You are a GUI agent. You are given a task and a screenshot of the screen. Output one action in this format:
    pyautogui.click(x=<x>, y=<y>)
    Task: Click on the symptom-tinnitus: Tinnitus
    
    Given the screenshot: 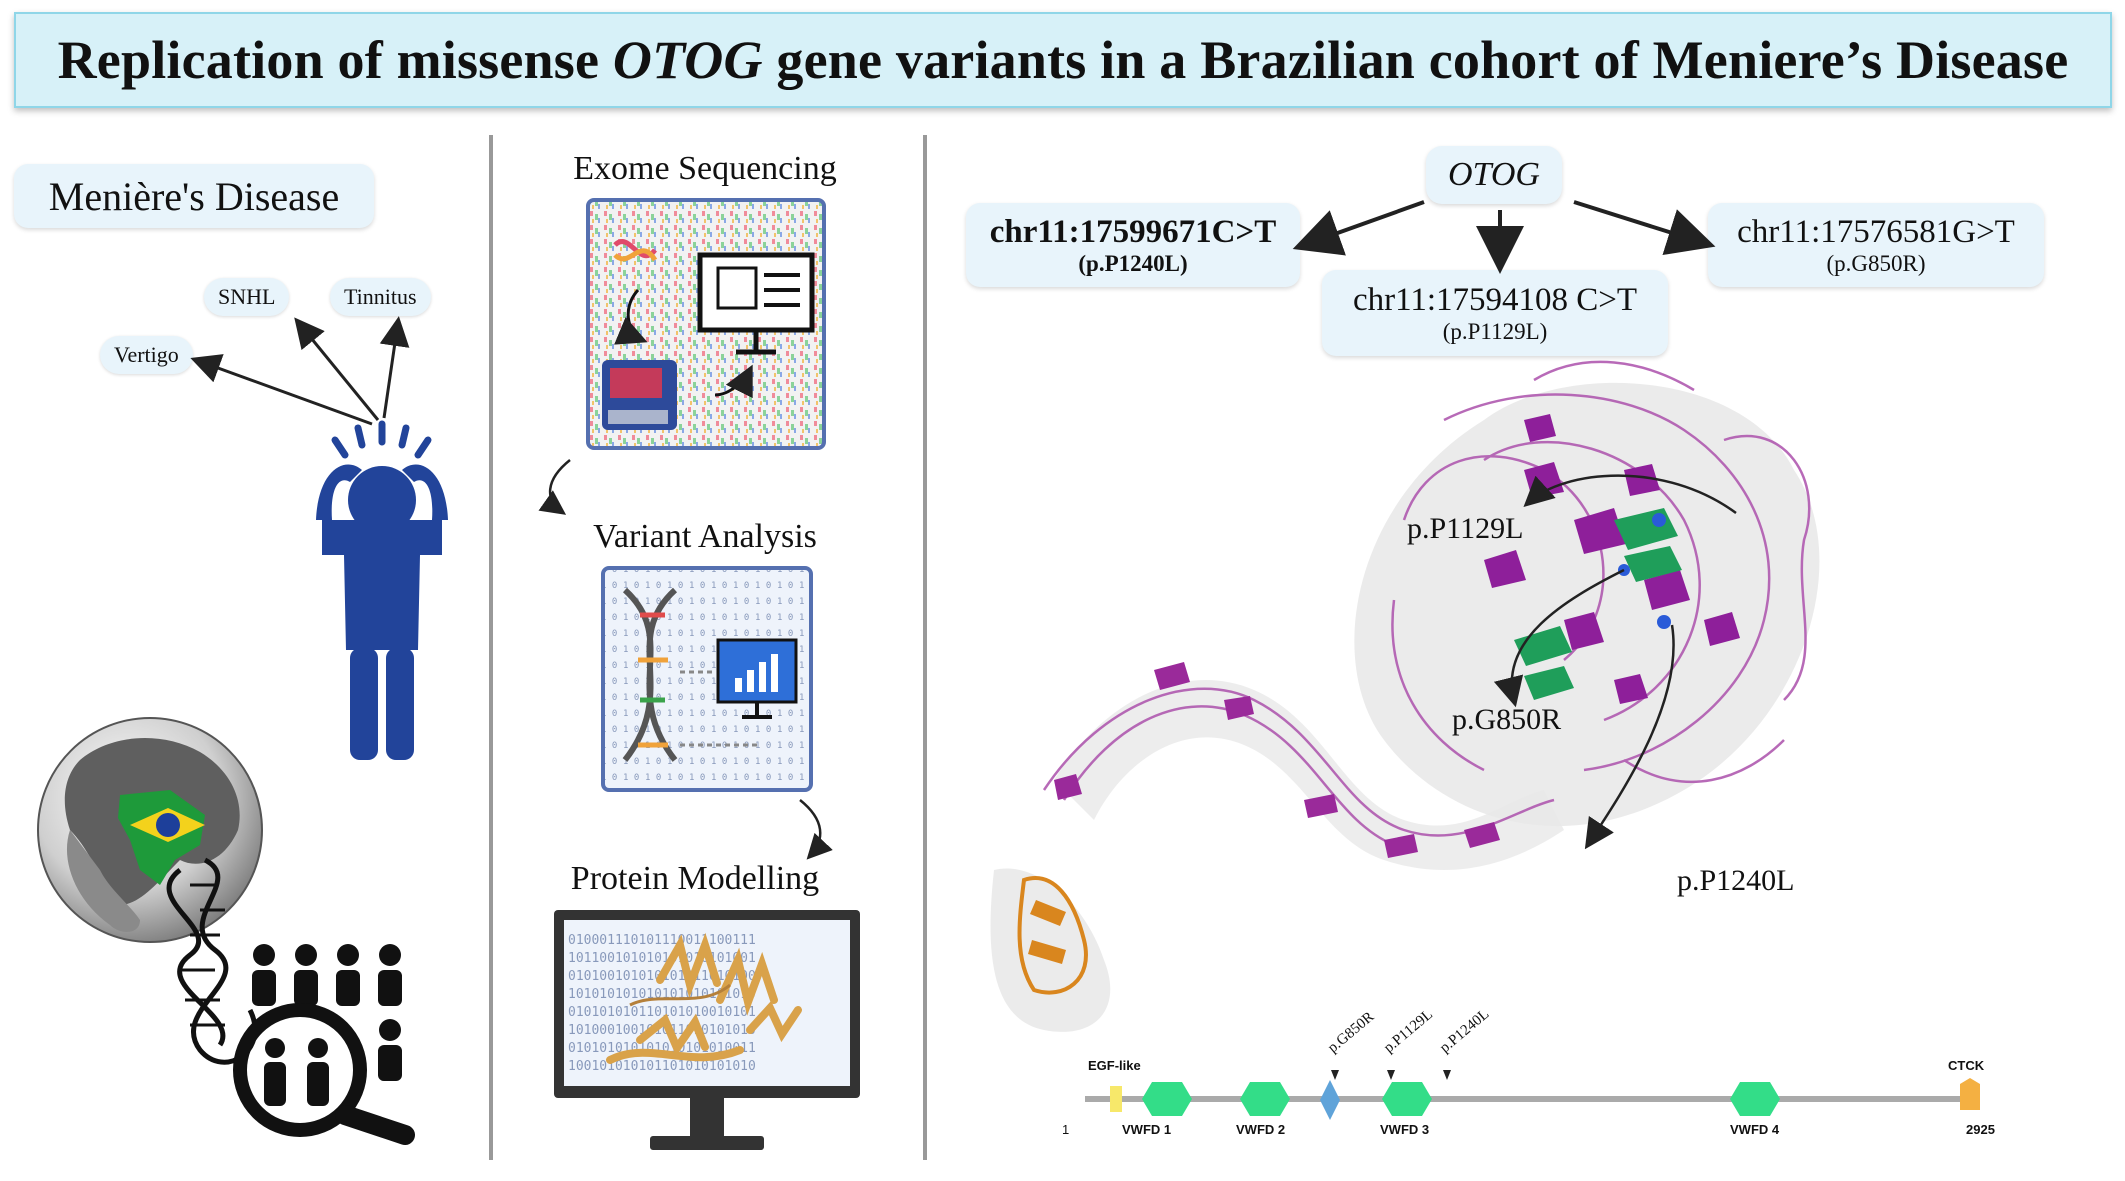 What is the action you would take?
    pyautogui.click(x=380, y=297)
    